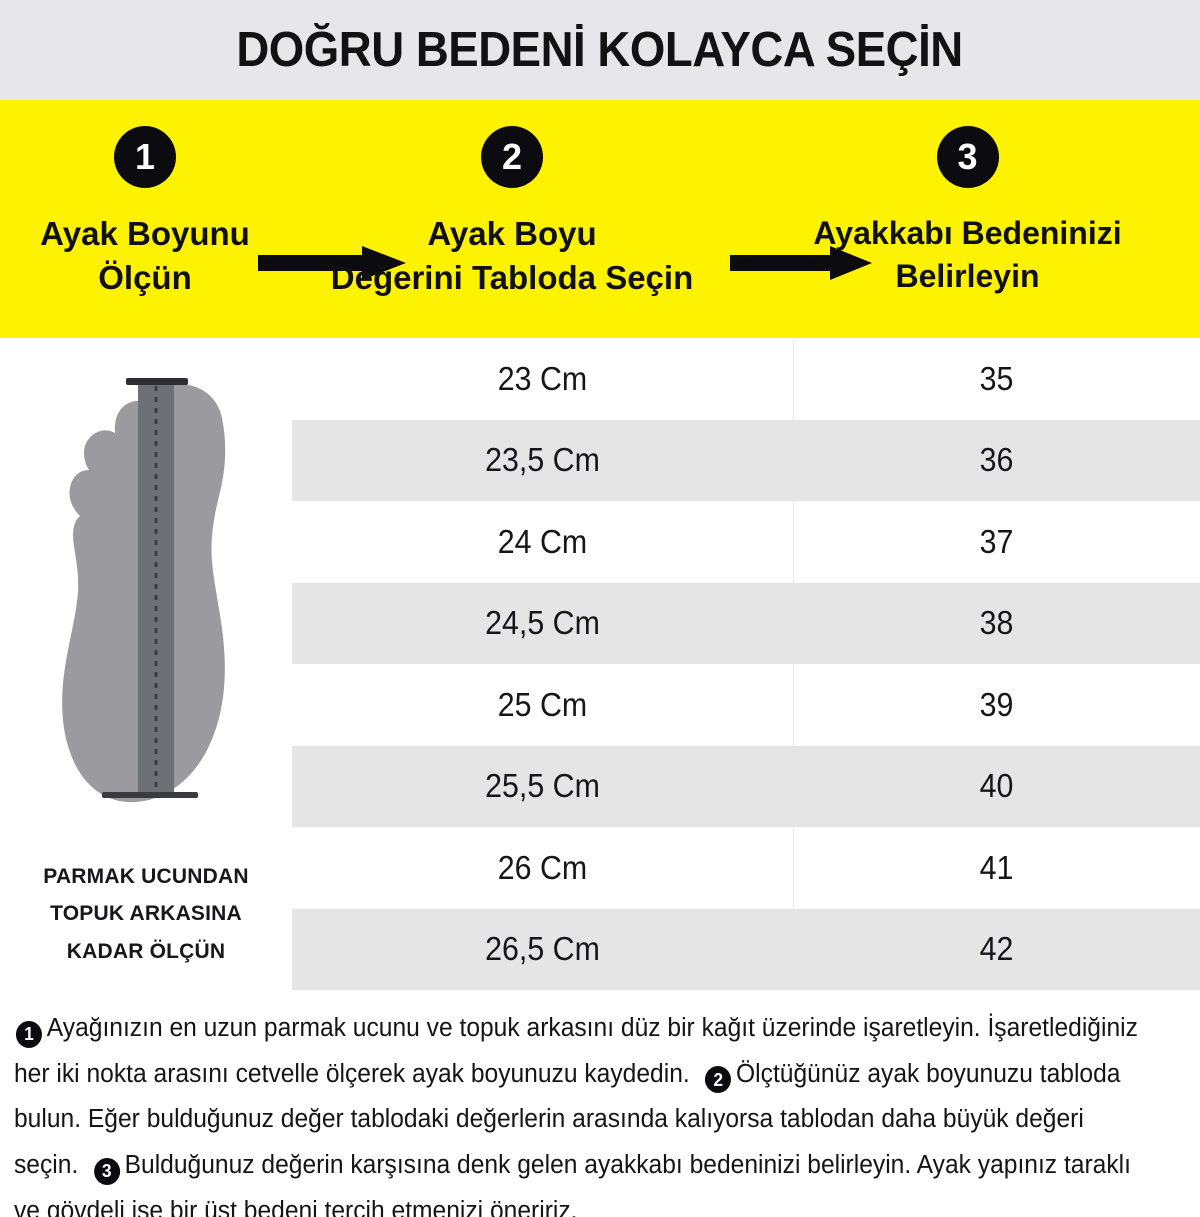 The width and height of the screenshot is (1200, 1217). I want to click on step-3-label-line2: Belirleyin, so click(967, 275).